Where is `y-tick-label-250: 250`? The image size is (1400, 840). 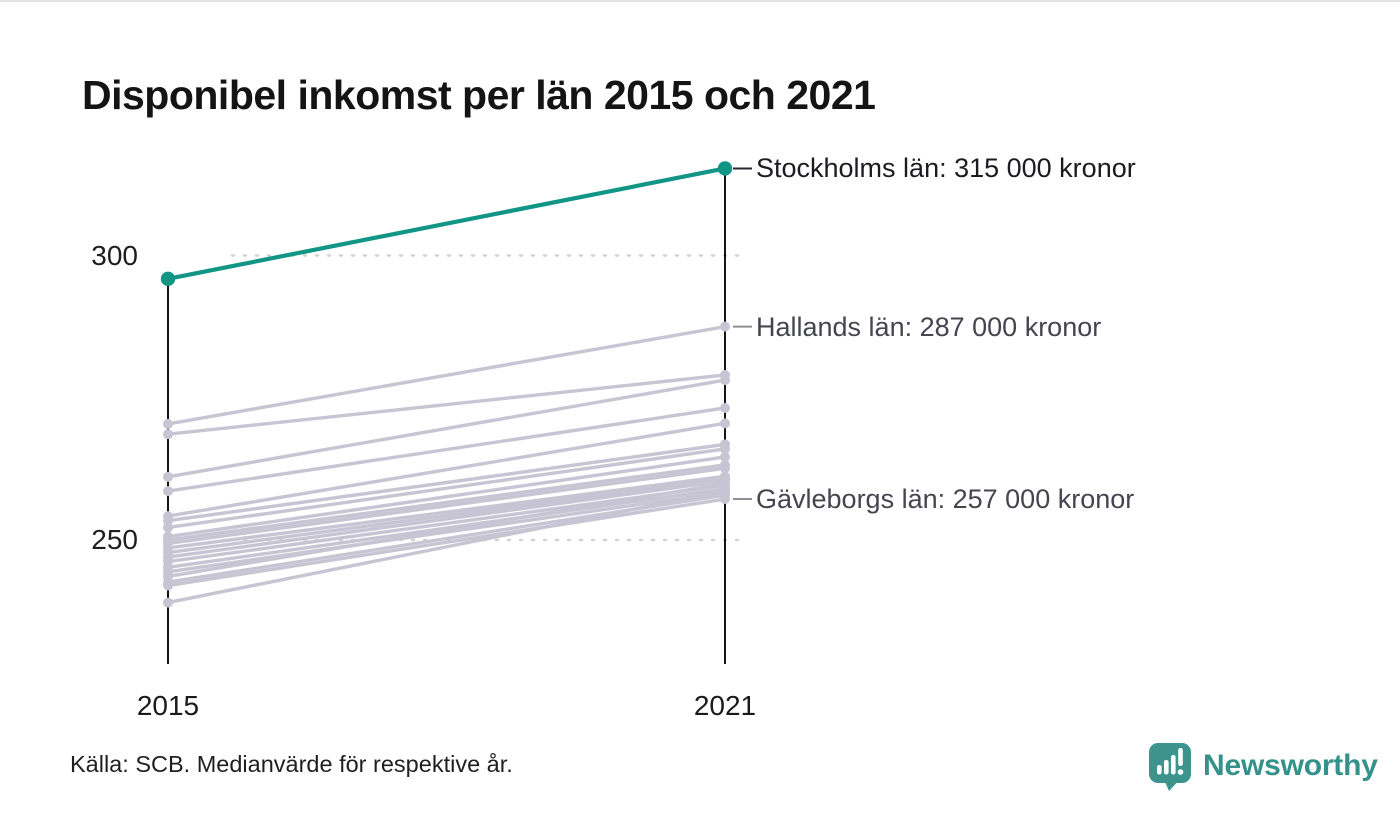
y-tick-label-250: 250 is located at coordinates (114, 539).